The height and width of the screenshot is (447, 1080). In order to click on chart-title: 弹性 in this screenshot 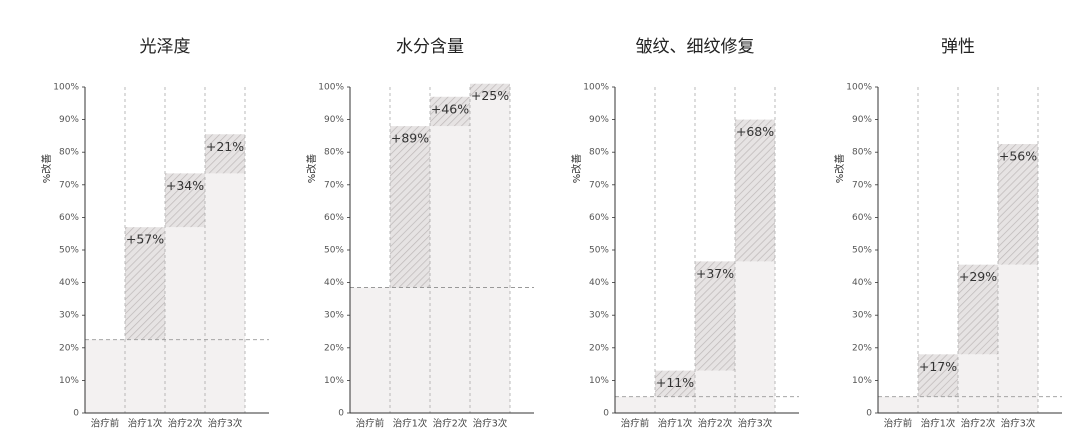, I will do `click(958, 47)`.